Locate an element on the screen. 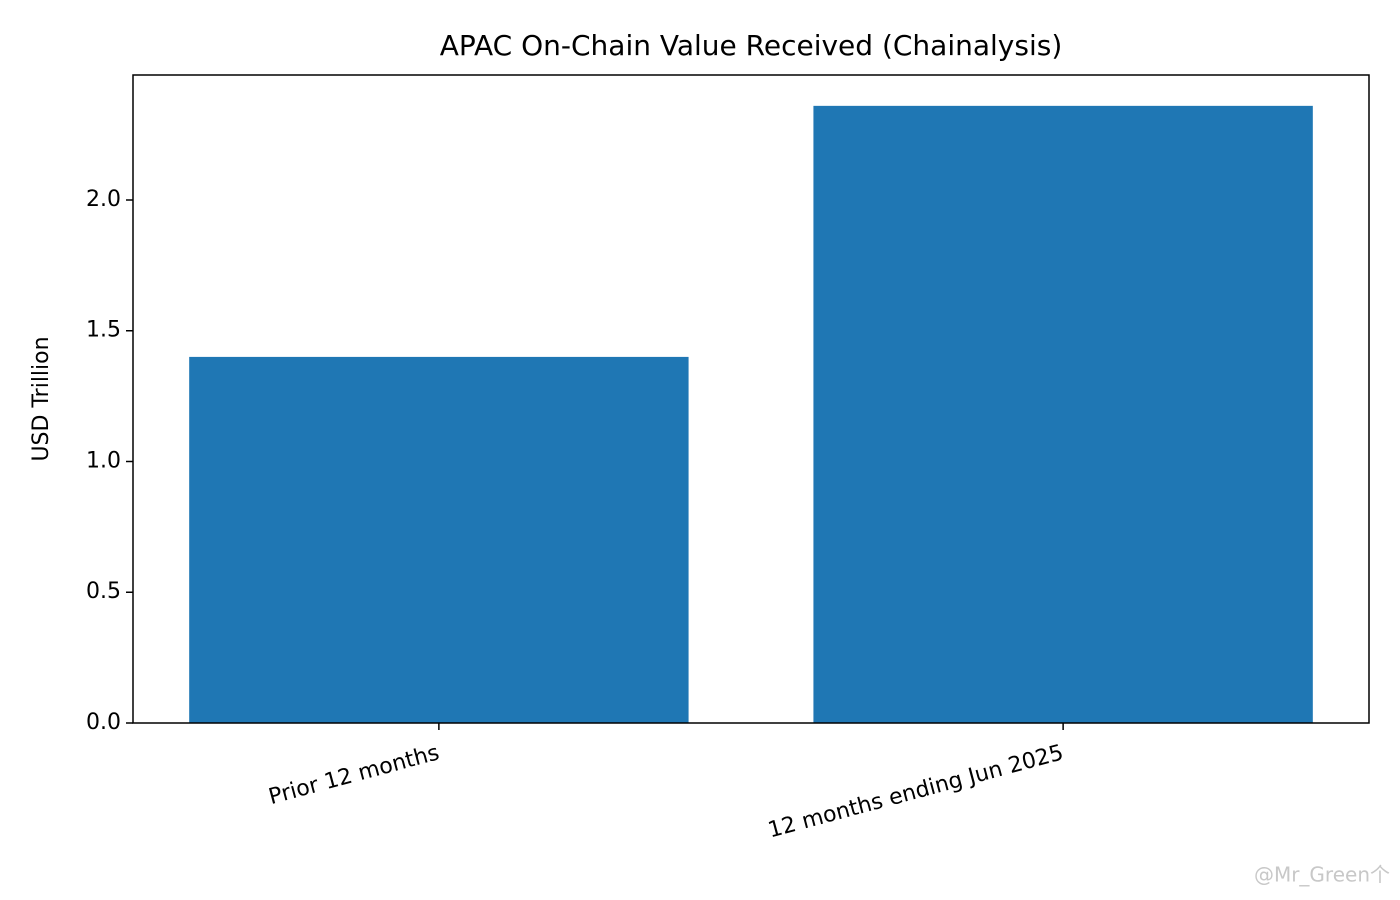 This screenshot has width=1400, height=900. y-tick-label: 1.0 is located at coordinates (103, 460).